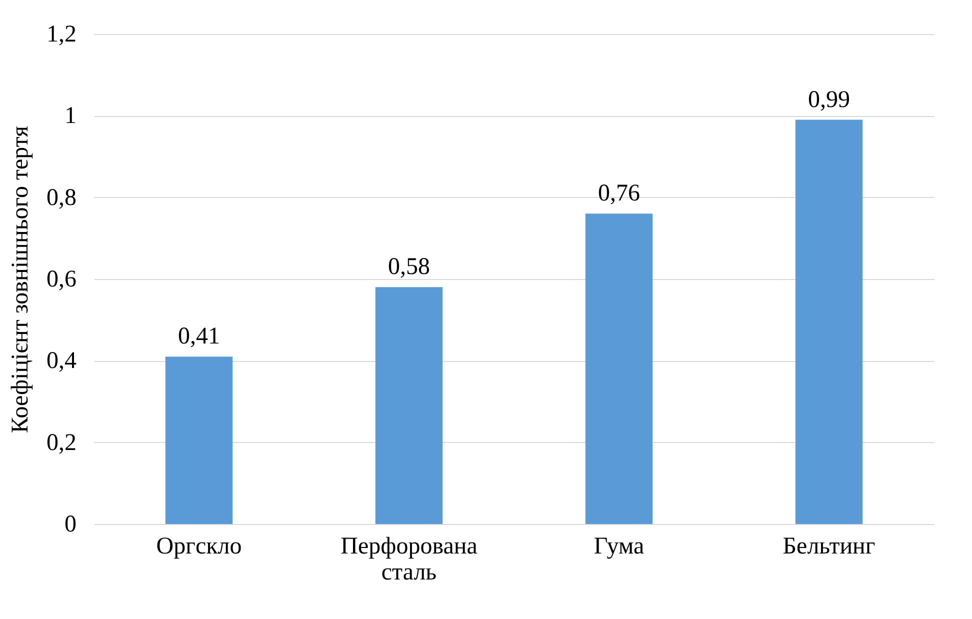 This screenshot has width=972, height=619. Describe the element at coordinates (61, 361) in the screenshot. I see `y-tick-label: 0,4` at that location.